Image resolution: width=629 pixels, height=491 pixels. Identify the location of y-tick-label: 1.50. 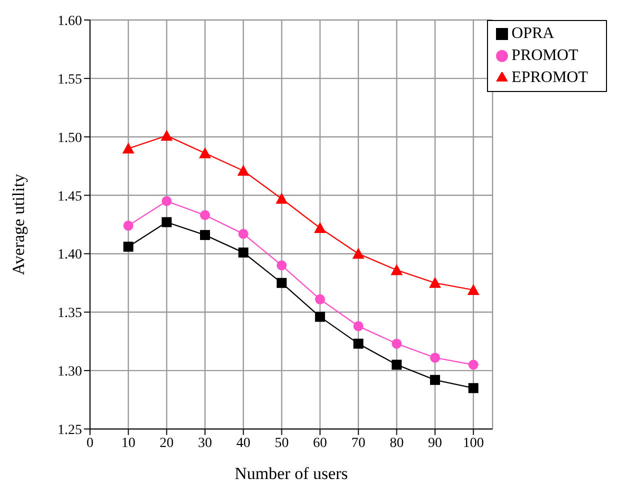
(70, 138).